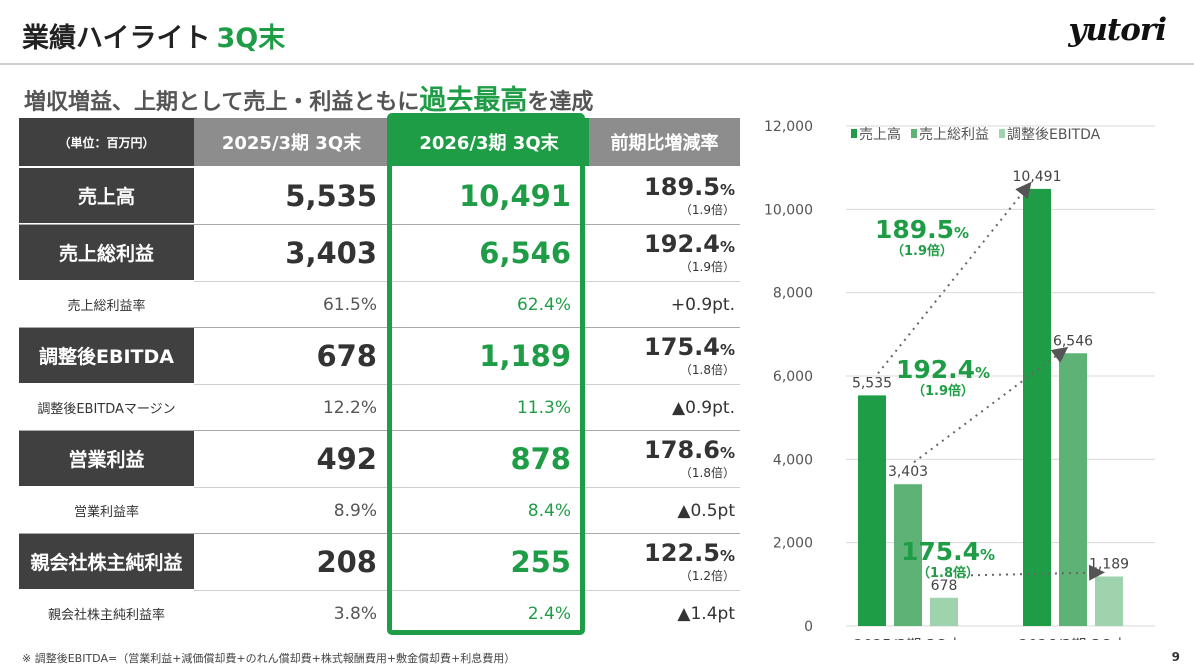 Image resolution: width=1194 pixels, height=672 pixels. What do you see at coordinates (540, 458) in the screenshot?
I see `current-value: 878` at bounding box center [540, 458].